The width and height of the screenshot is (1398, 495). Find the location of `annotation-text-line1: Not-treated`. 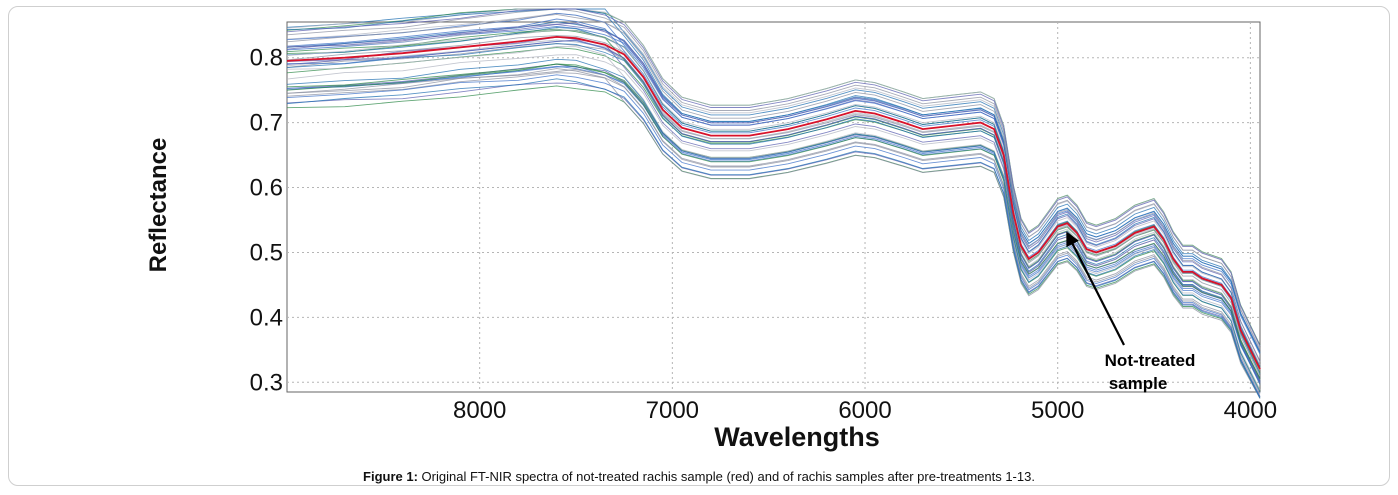

annotation-text-line1: Not-treated is located at coordinates (1150, 360).